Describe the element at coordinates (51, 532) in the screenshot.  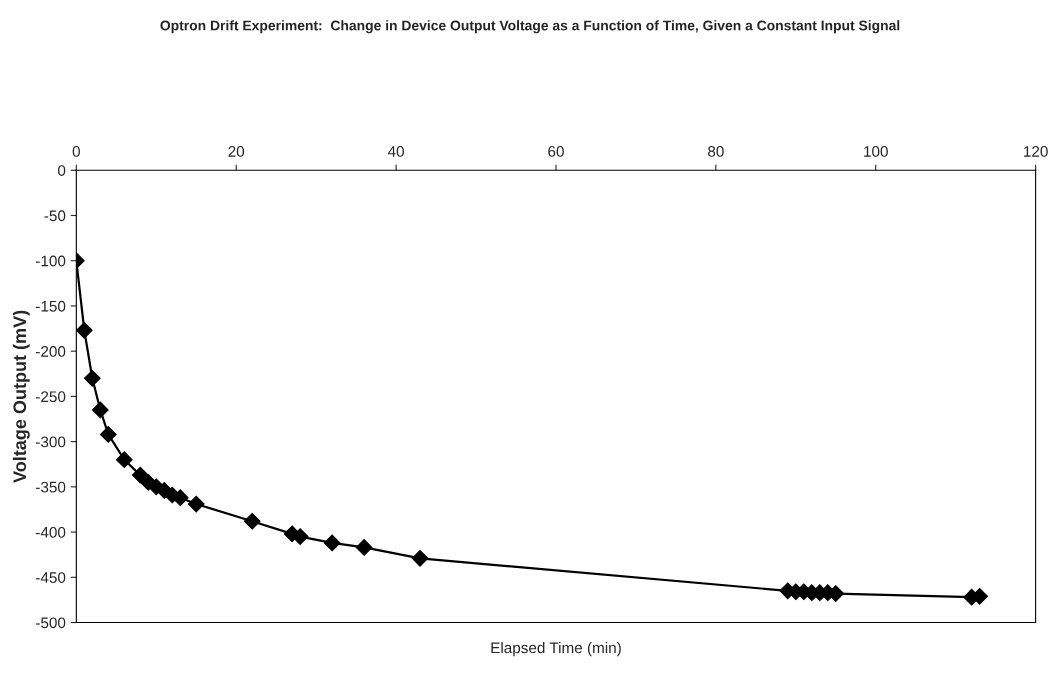
I see `y-tick-label: -400` at that location.